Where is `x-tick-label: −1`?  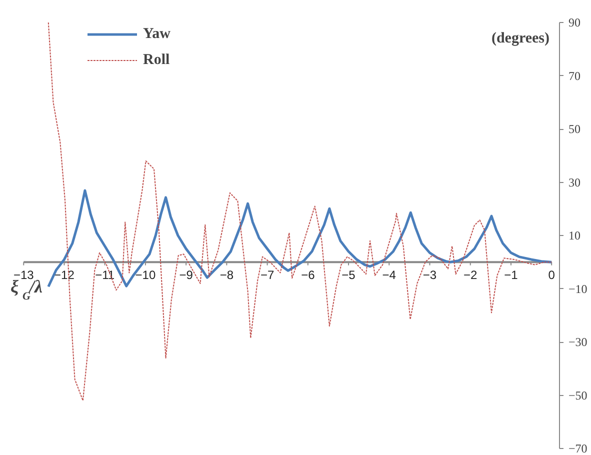 x-tick-label: −1 is located at coordinates (511, 275).